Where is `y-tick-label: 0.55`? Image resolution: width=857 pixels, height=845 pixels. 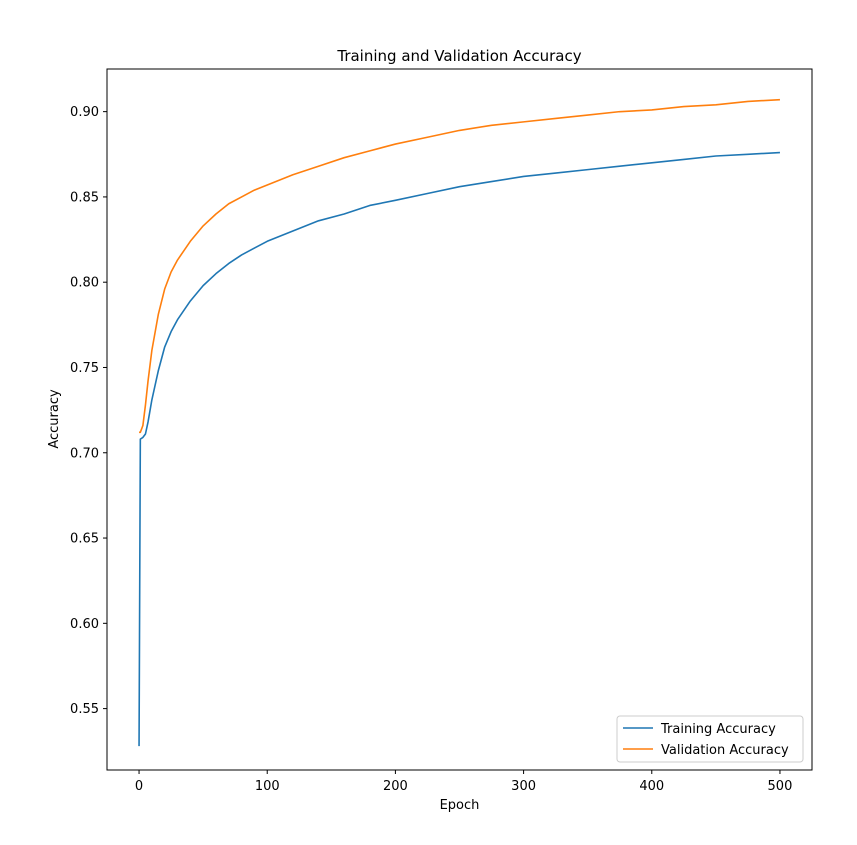 y-tick-label: 0.55 is located at coordinates (84, 709).